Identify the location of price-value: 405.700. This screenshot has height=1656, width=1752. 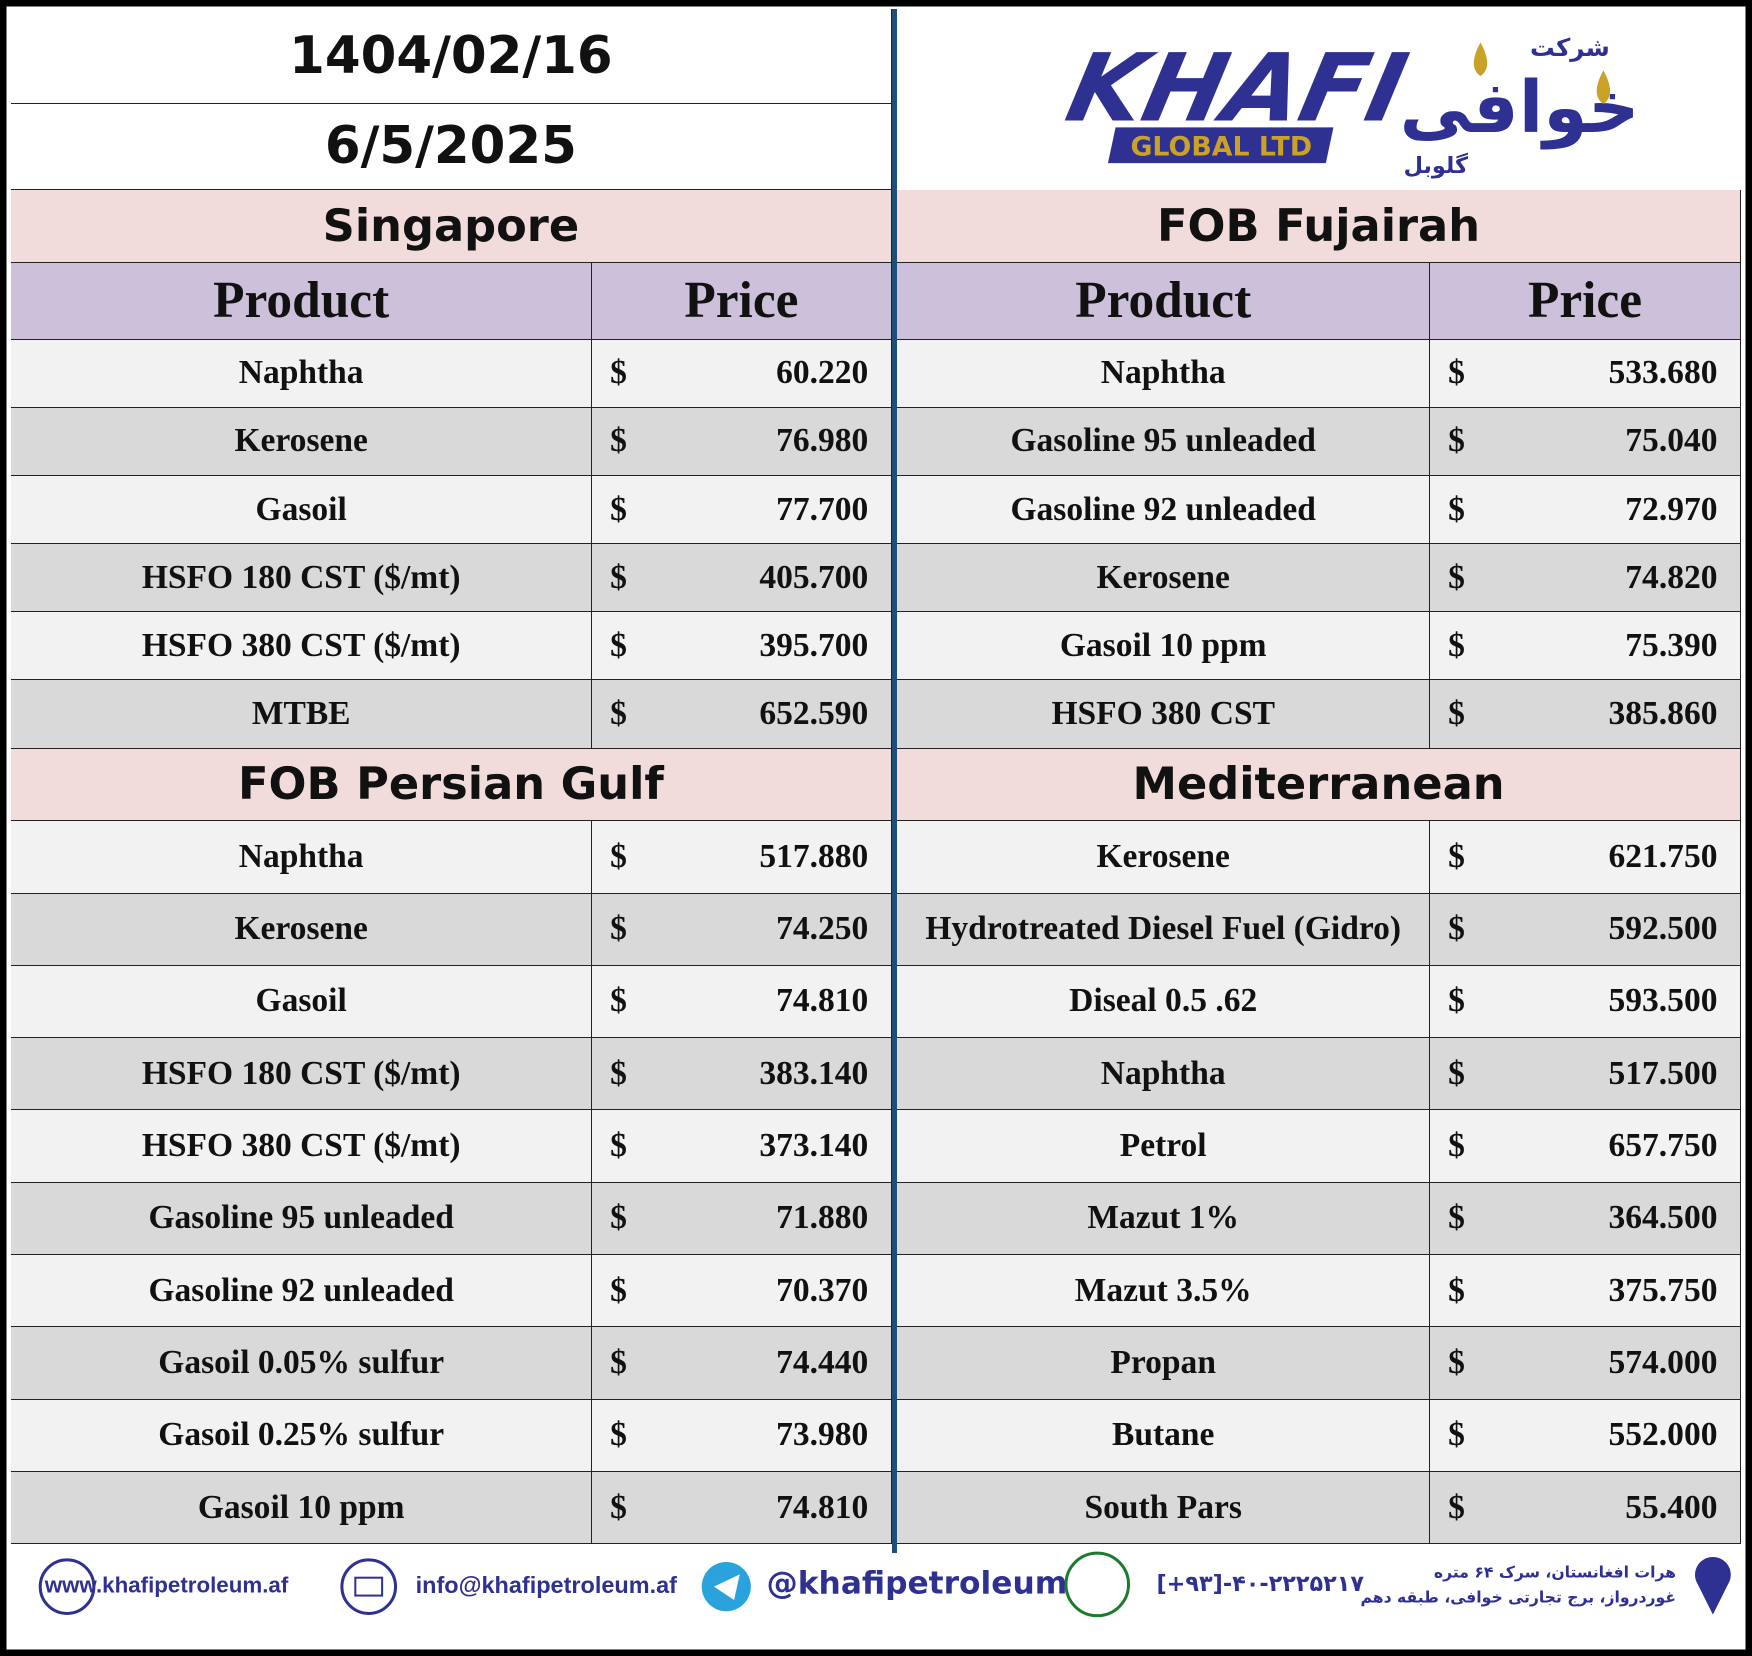
(814, 577).